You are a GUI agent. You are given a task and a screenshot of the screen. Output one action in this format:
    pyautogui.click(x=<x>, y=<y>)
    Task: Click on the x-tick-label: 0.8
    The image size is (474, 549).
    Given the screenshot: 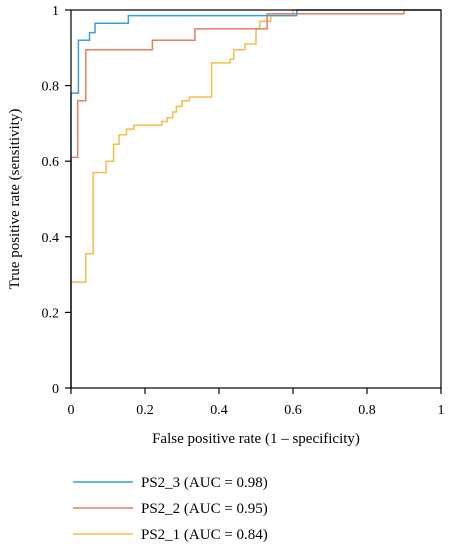 What is the action you would take?
    pyautogui.click(x=367, y=410)
    